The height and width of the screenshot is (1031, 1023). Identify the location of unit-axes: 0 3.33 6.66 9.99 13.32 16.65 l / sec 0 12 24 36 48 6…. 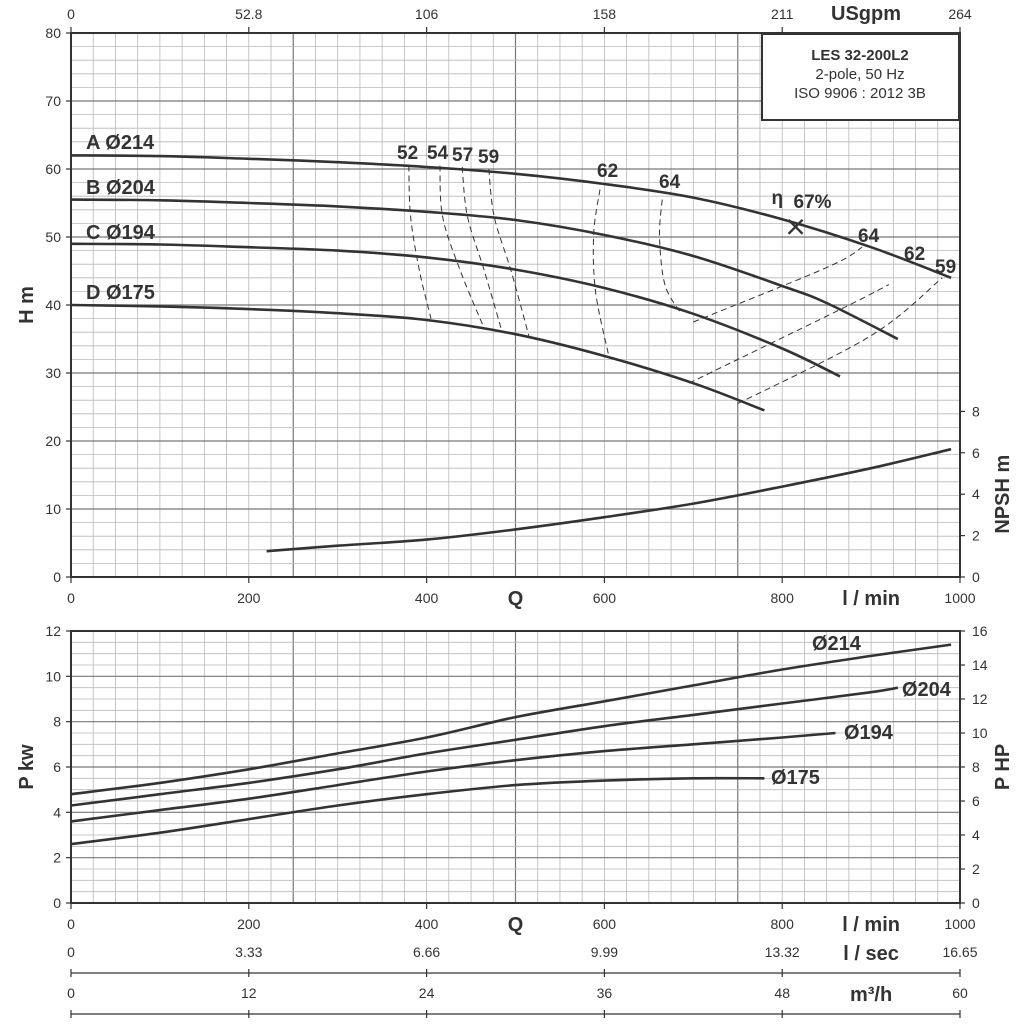
(522, 980).